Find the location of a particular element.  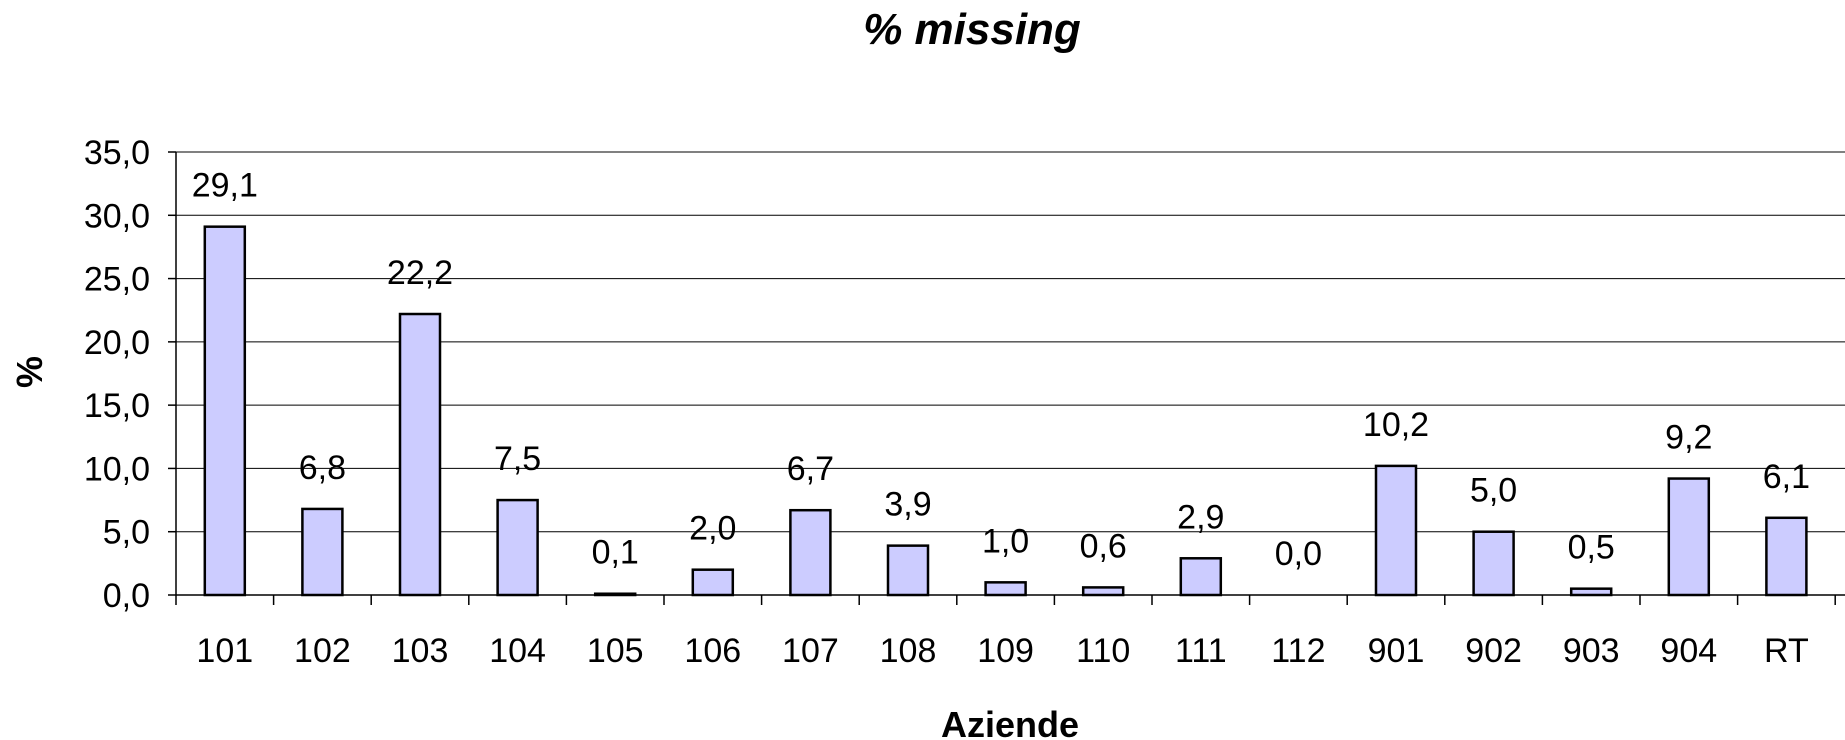

y-tick-label: 20,0 is located at coordinates (117, 343).